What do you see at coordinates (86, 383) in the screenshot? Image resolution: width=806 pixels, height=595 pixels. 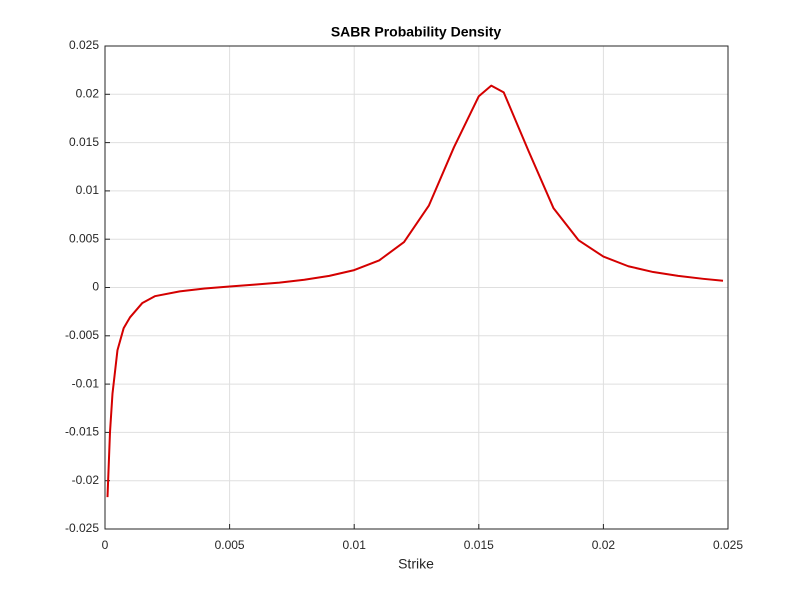 I see `y-tick-label: -0.01` at bounding box center [86, 383].